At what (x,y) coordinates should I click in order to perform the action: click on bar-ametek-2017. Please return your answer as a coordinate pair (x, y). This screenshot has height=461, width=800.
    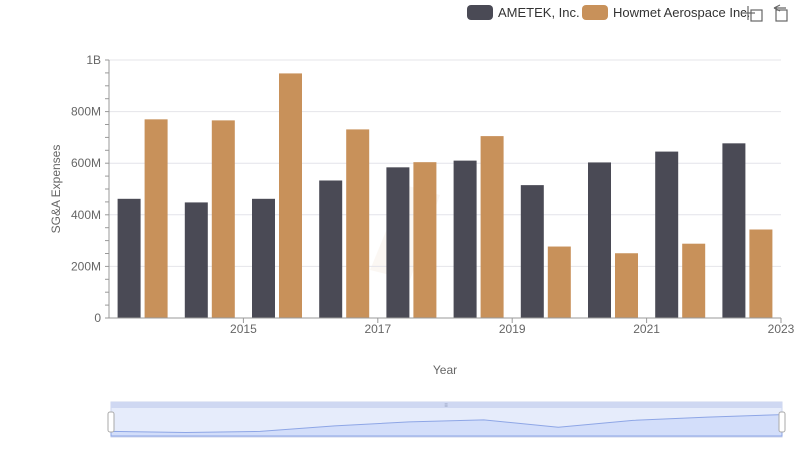
    Looking at the image, I should click on (331, 249).